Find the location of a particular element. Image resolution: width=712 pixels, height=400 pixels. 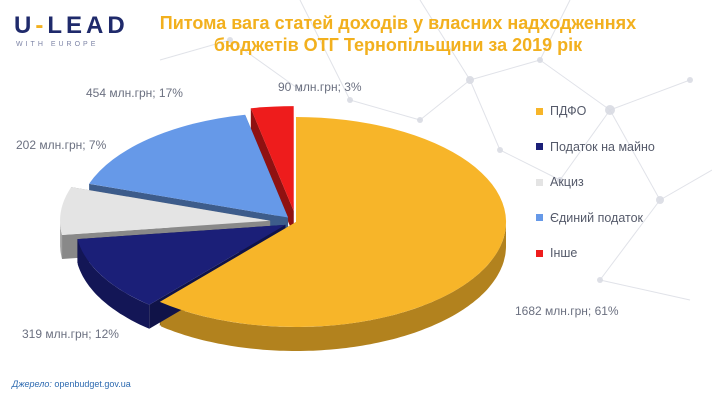

legend-label-3: Єдиний податок is located at coordinates (597, 217).